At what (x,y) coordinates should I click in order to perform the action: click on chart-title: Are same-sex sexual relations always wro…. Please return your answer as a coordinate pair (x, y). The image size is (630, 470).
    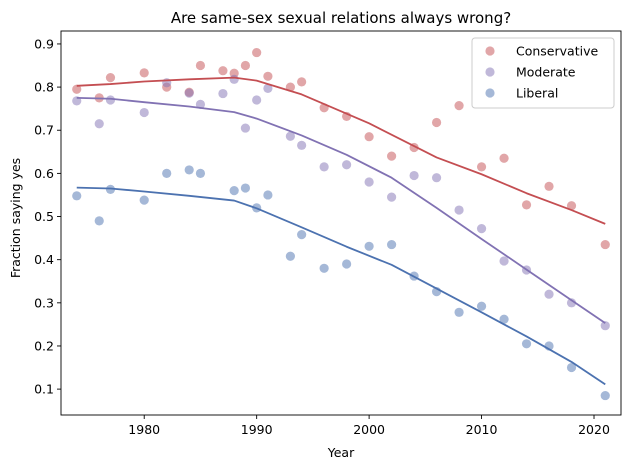
    Looking at the image, I should click on (341, 18).